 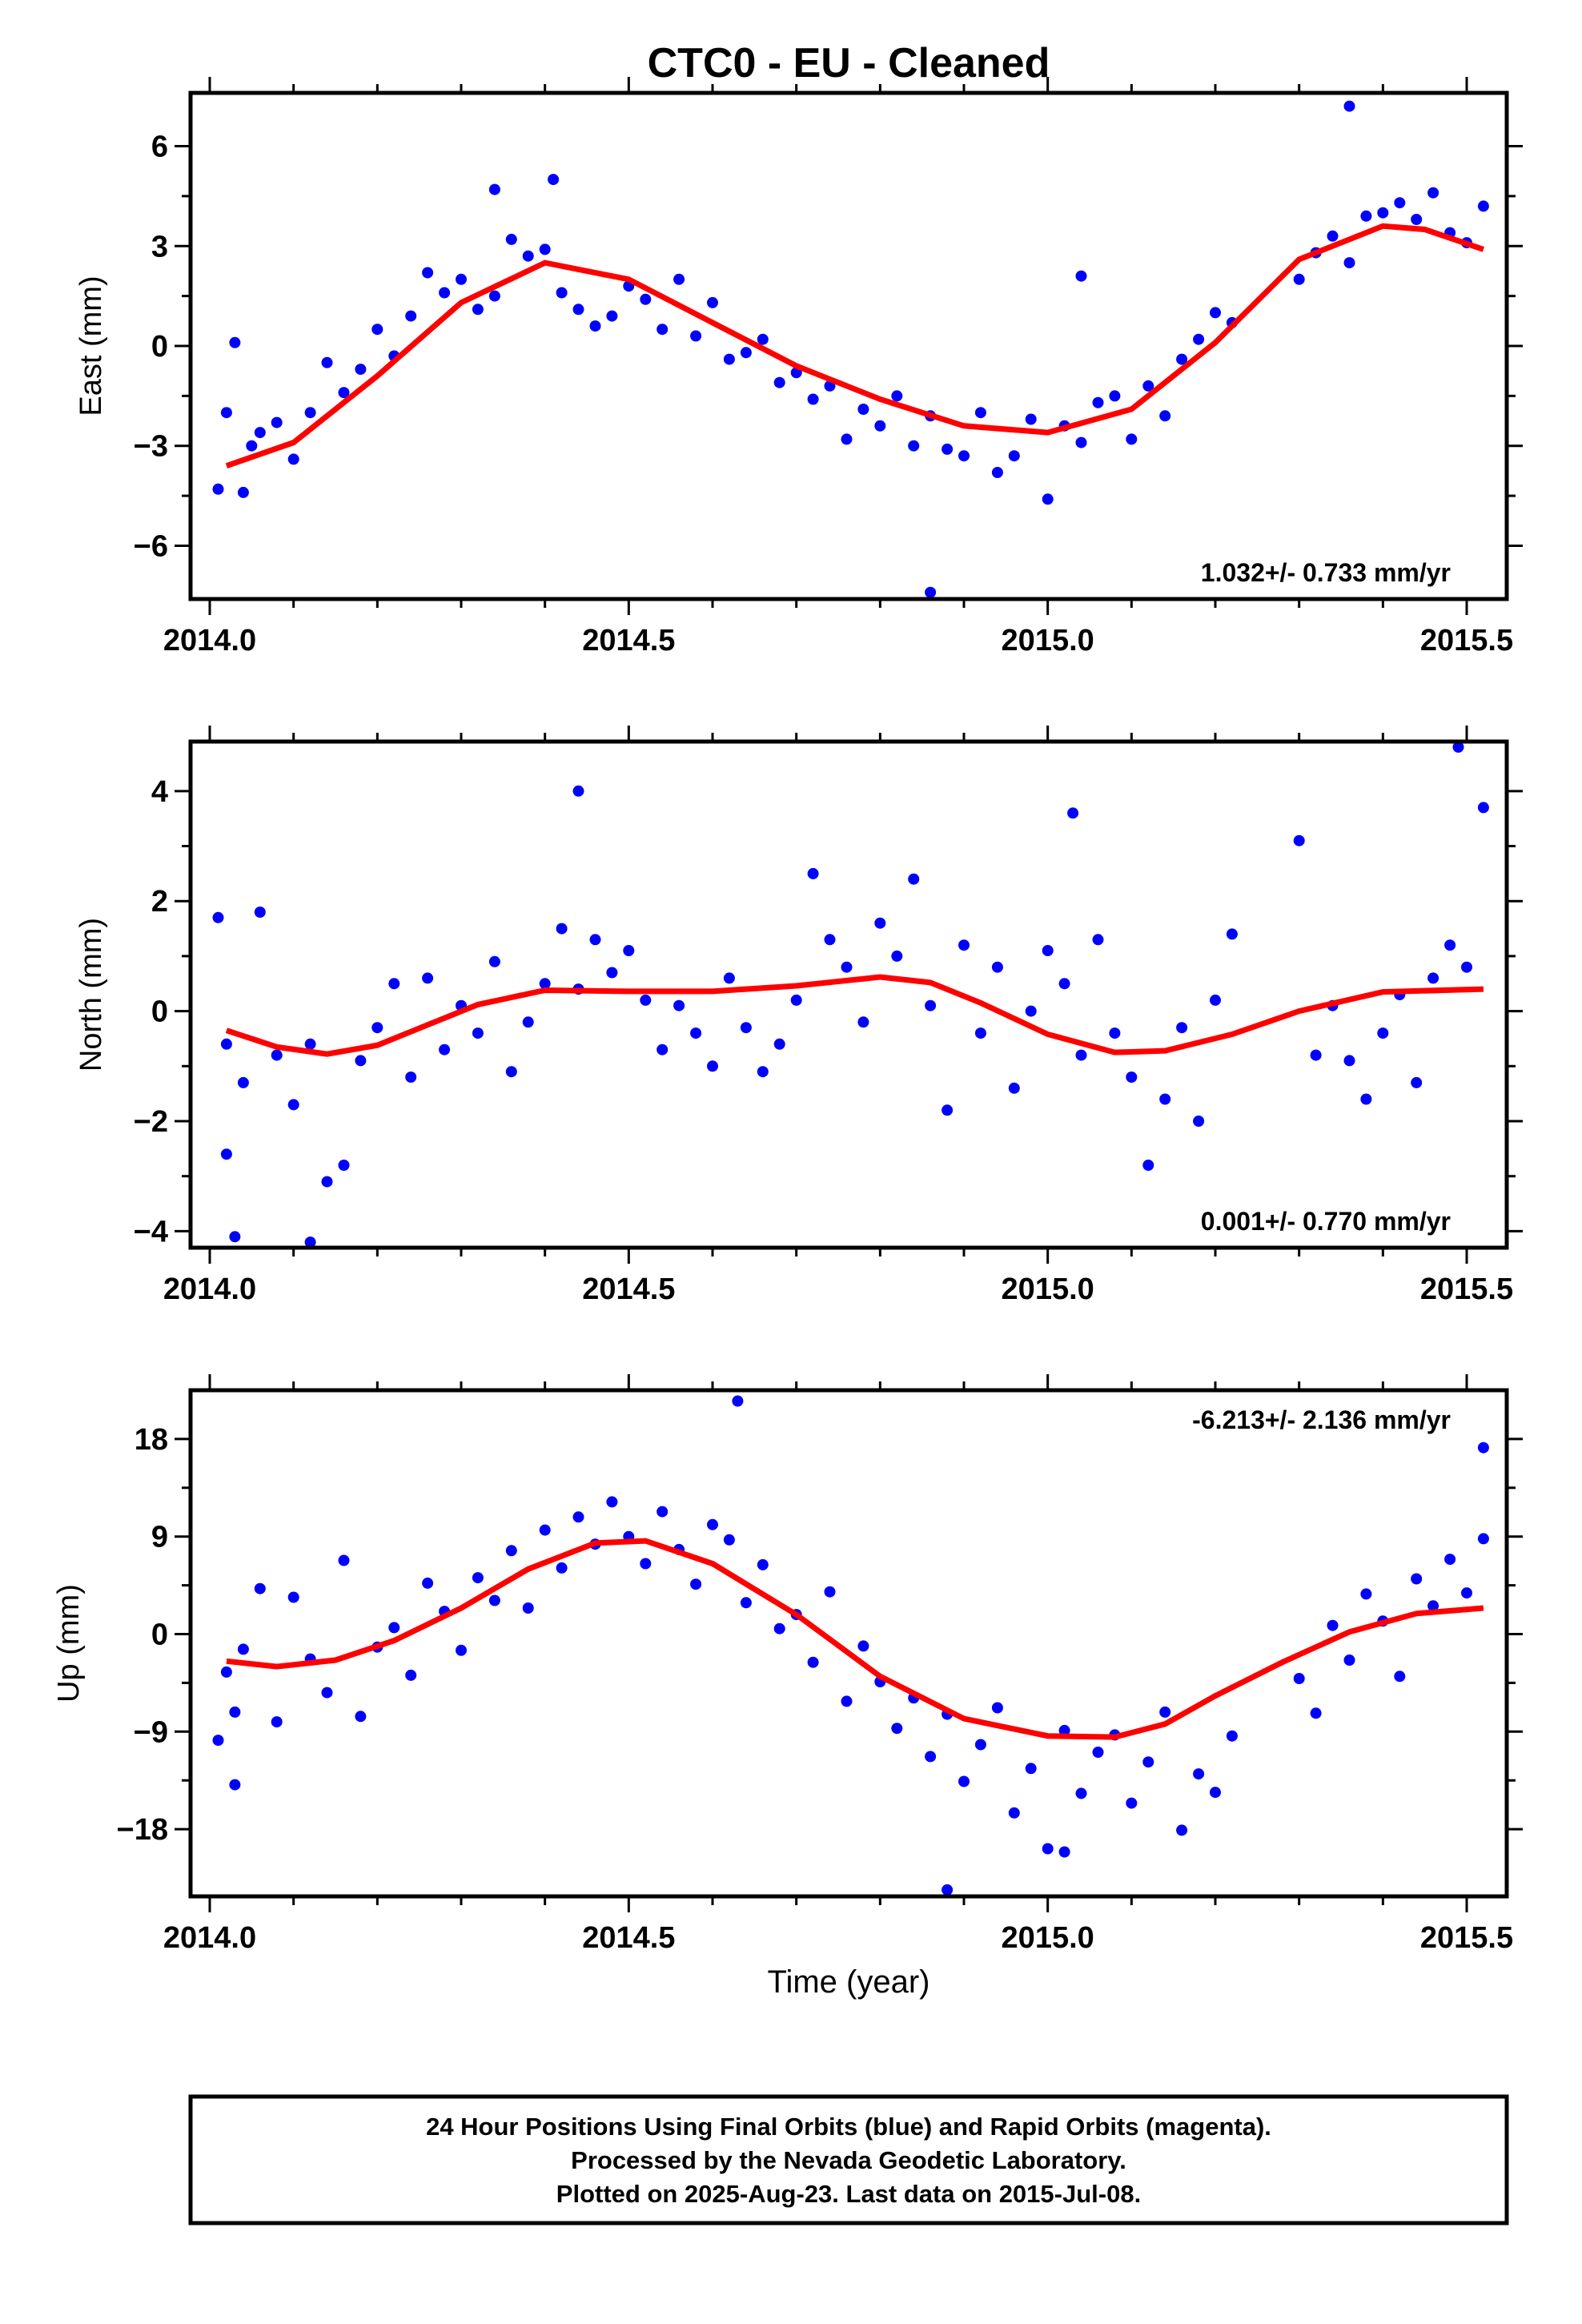 I want to click on north-xtick-label: 2014.0, so click(x=209, y=1289).